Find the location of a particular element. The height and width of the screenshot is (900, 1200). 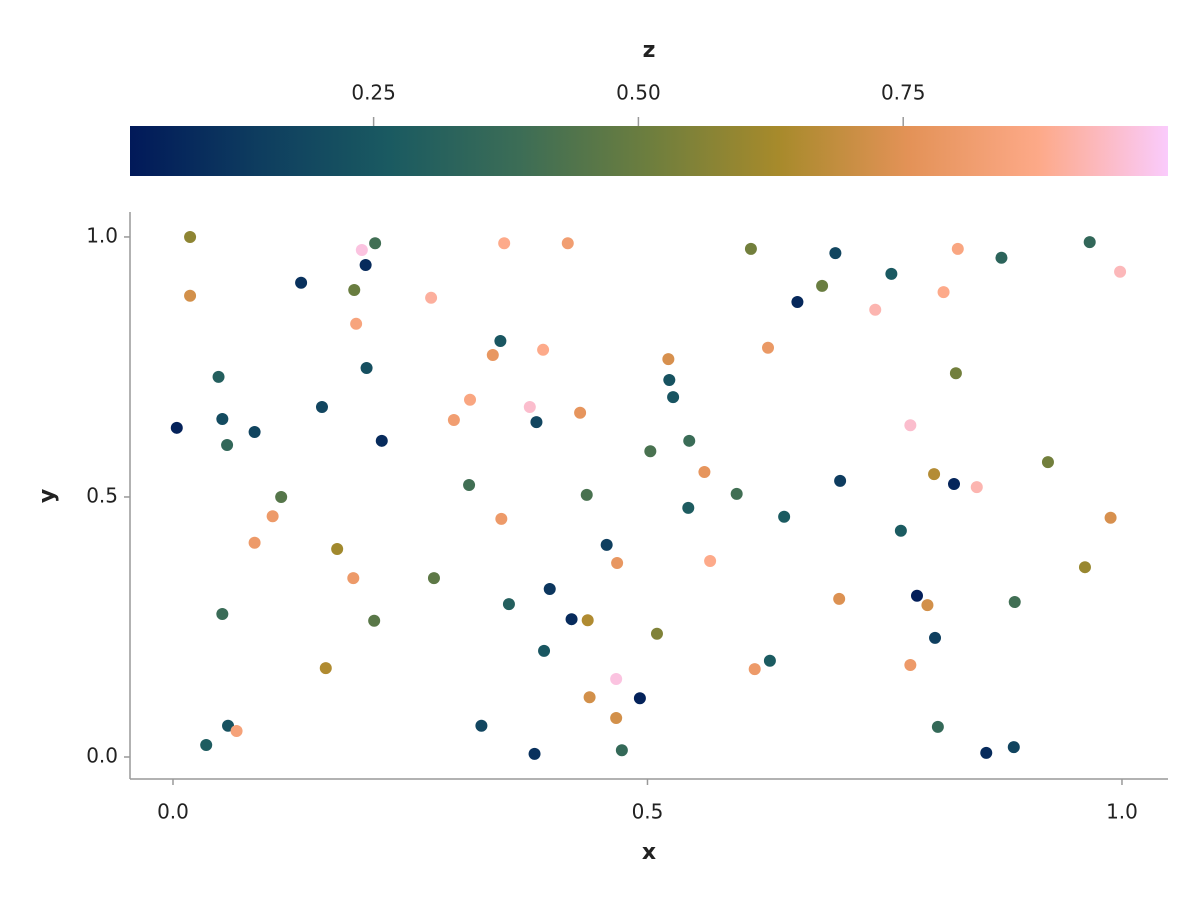

x-axis-label: x is located at coordinates (649, 852).